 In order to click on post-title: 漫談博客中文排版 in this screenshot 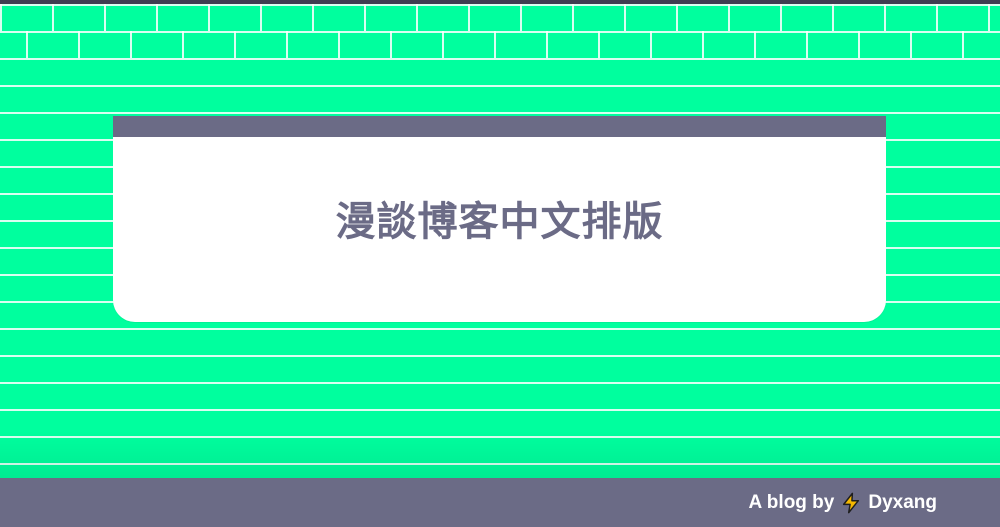, I will do `click(499, 222)`.